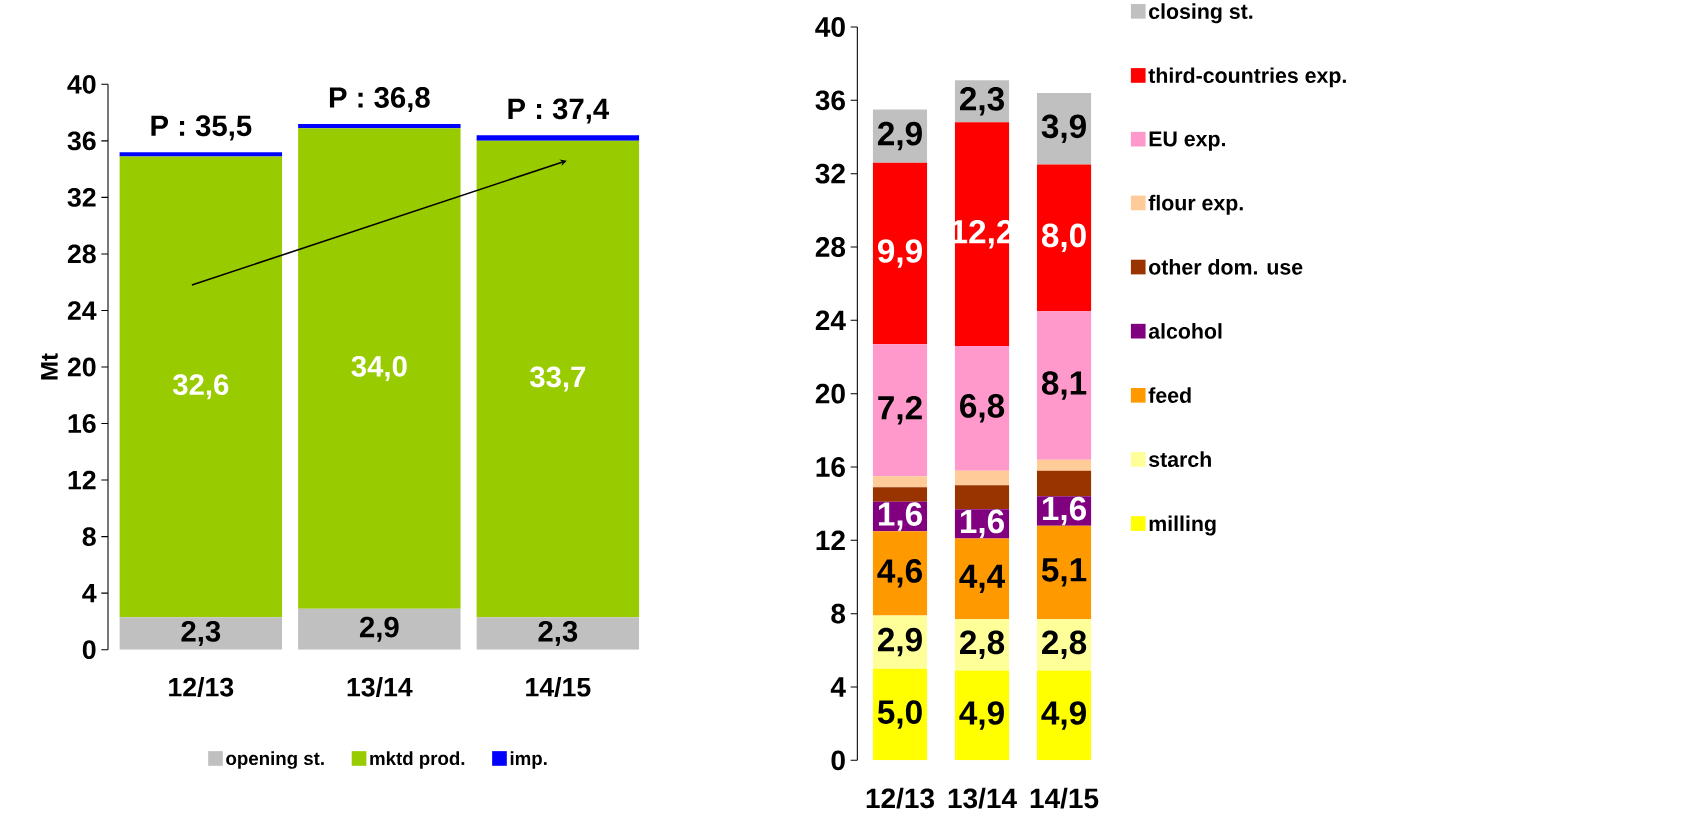 The height and width of the screenshot is (835, 1702). Describe the element at coordinates (1185, 331) in the screenshot. I see `legend-label: alcohol` at that location.